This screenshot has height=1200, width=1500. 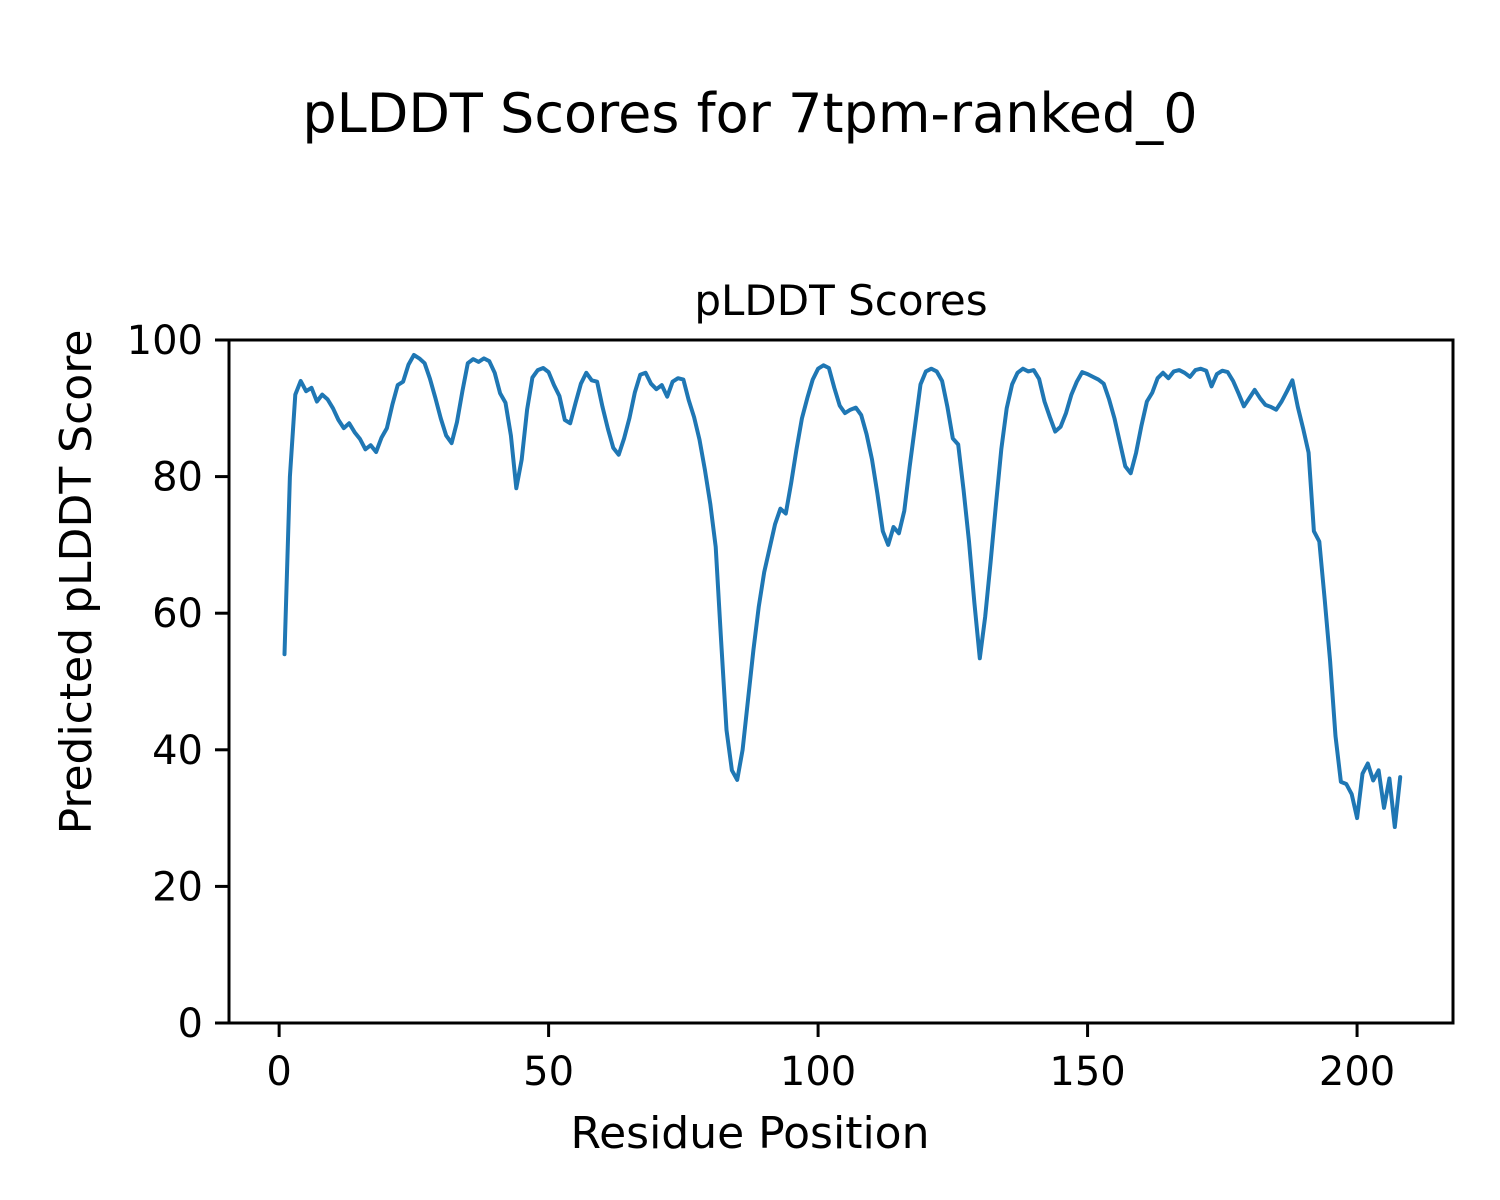 What do you see at coordinates (177, 887) in the screenshot?
I see `y-tick-label: 20` at bounding box center [177, 887].